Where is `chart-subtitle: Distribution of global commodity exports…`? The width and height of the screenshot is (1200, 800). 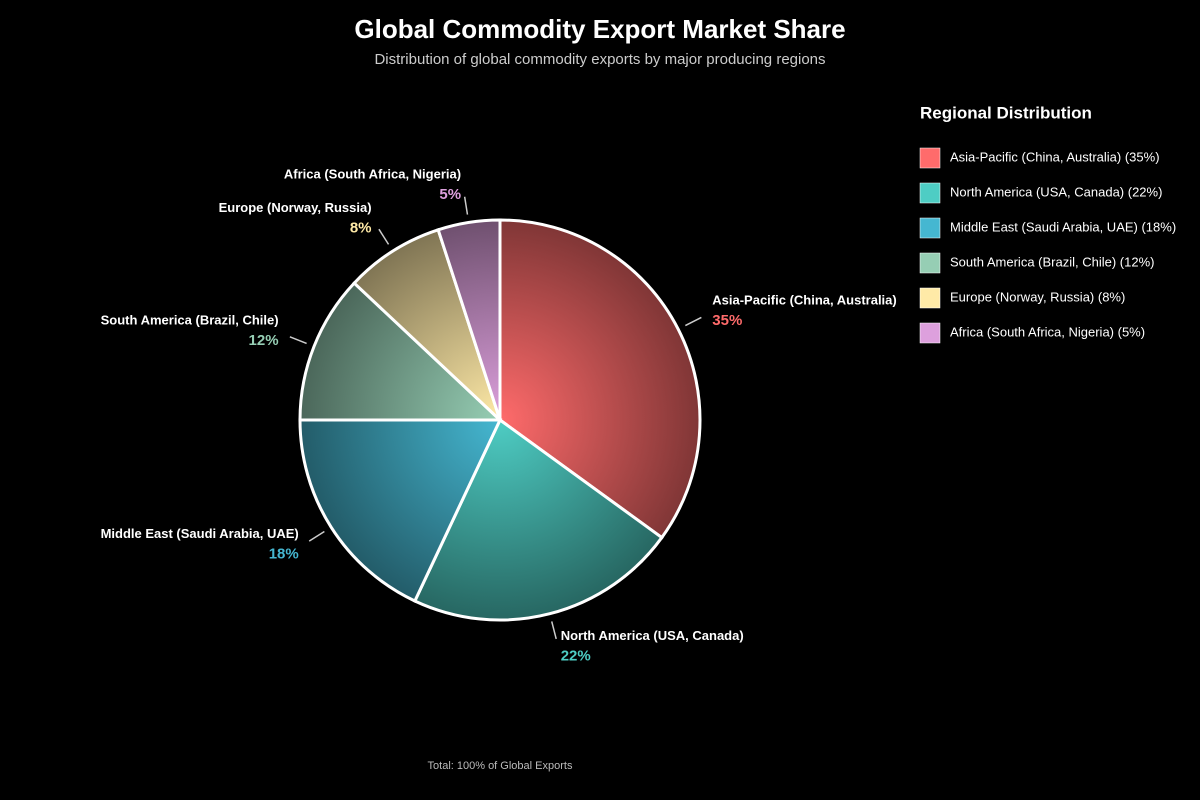 chart-subtitle: Distribution of global commodity exports… is located at coordinates (599, 59).